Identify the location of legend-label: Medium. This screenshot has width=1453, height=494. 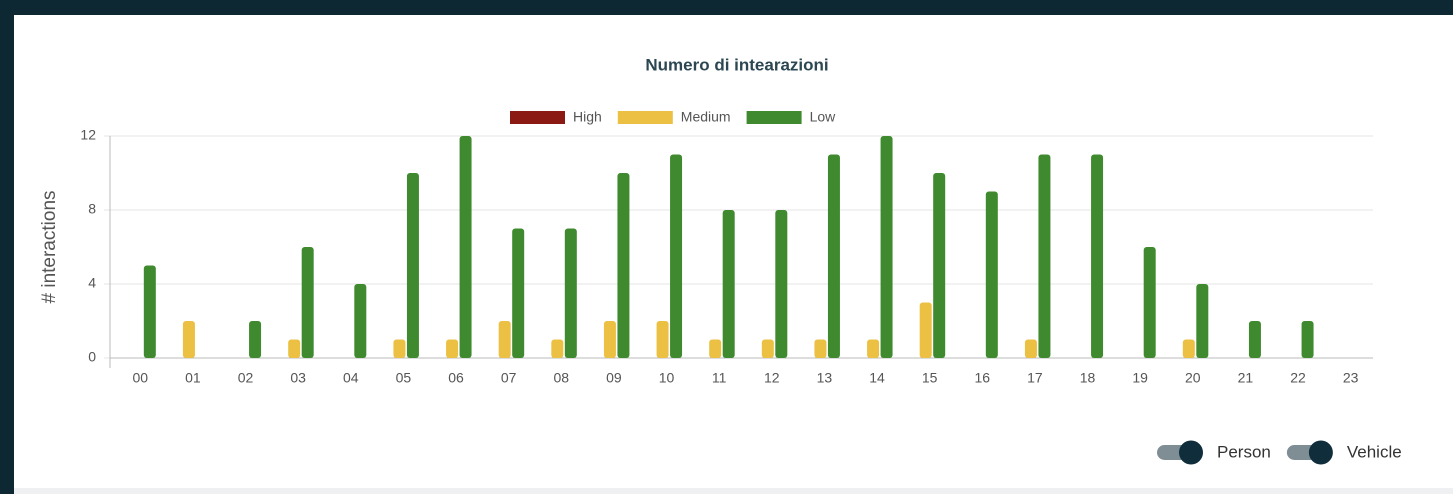
(706, 117).